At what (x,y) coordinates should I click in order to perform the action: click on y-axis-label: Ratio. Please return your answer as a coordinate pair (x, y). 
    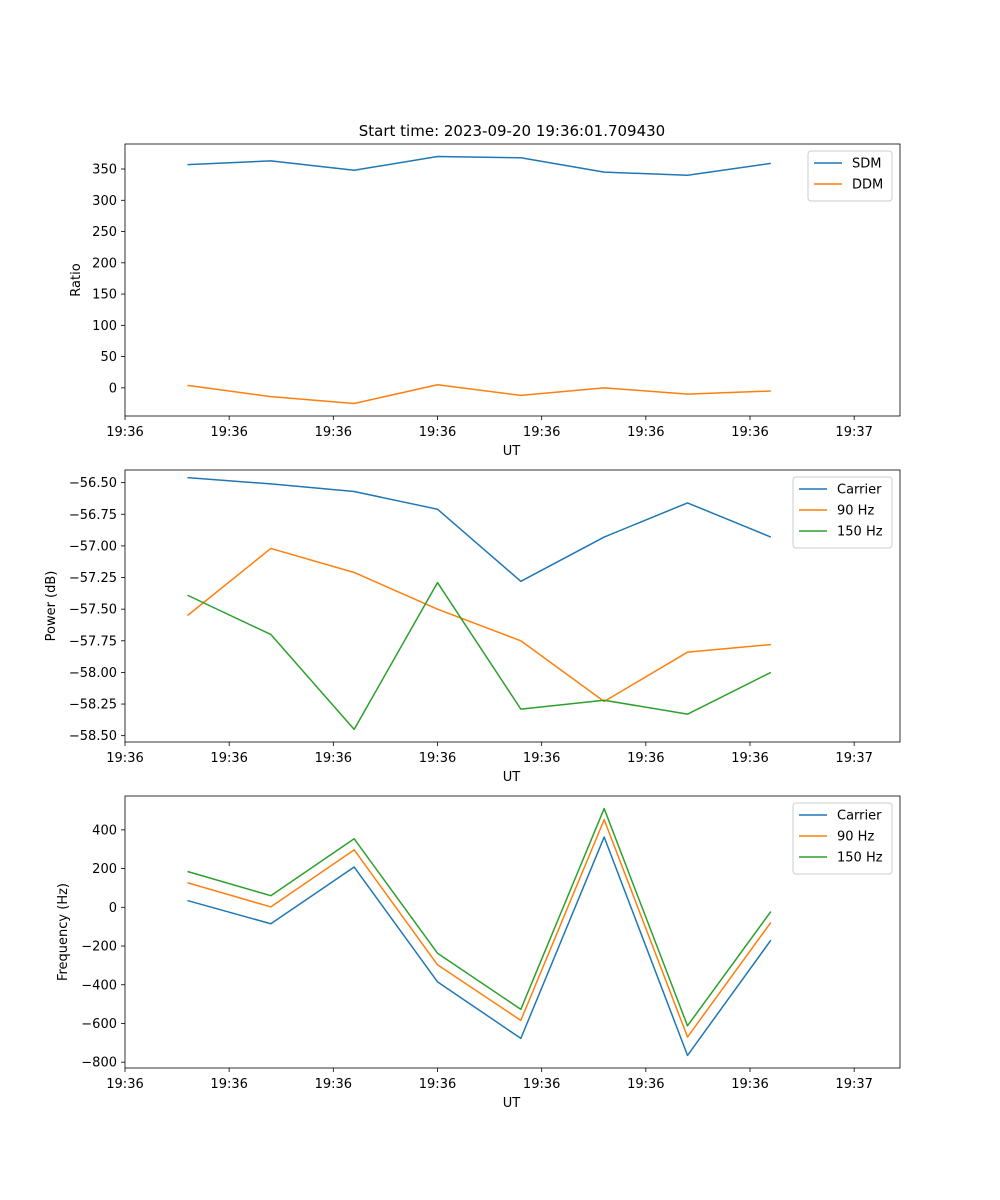
    Looking at the image, I should click on (76, 279).